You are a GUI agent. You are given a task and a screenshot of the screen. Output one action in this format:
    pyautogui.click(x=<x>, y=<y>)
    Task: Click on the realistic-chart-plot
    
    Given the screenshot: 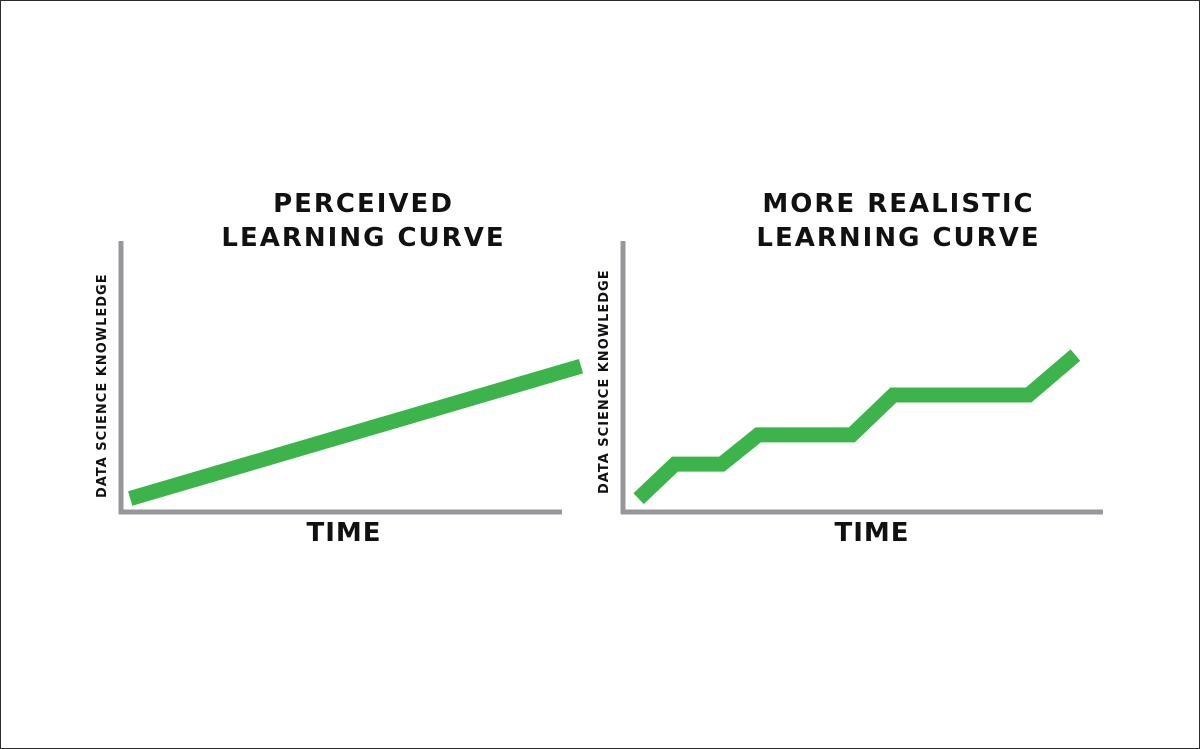 What is the action you would take?
    pyautogui.click(x=861, y=378)
    